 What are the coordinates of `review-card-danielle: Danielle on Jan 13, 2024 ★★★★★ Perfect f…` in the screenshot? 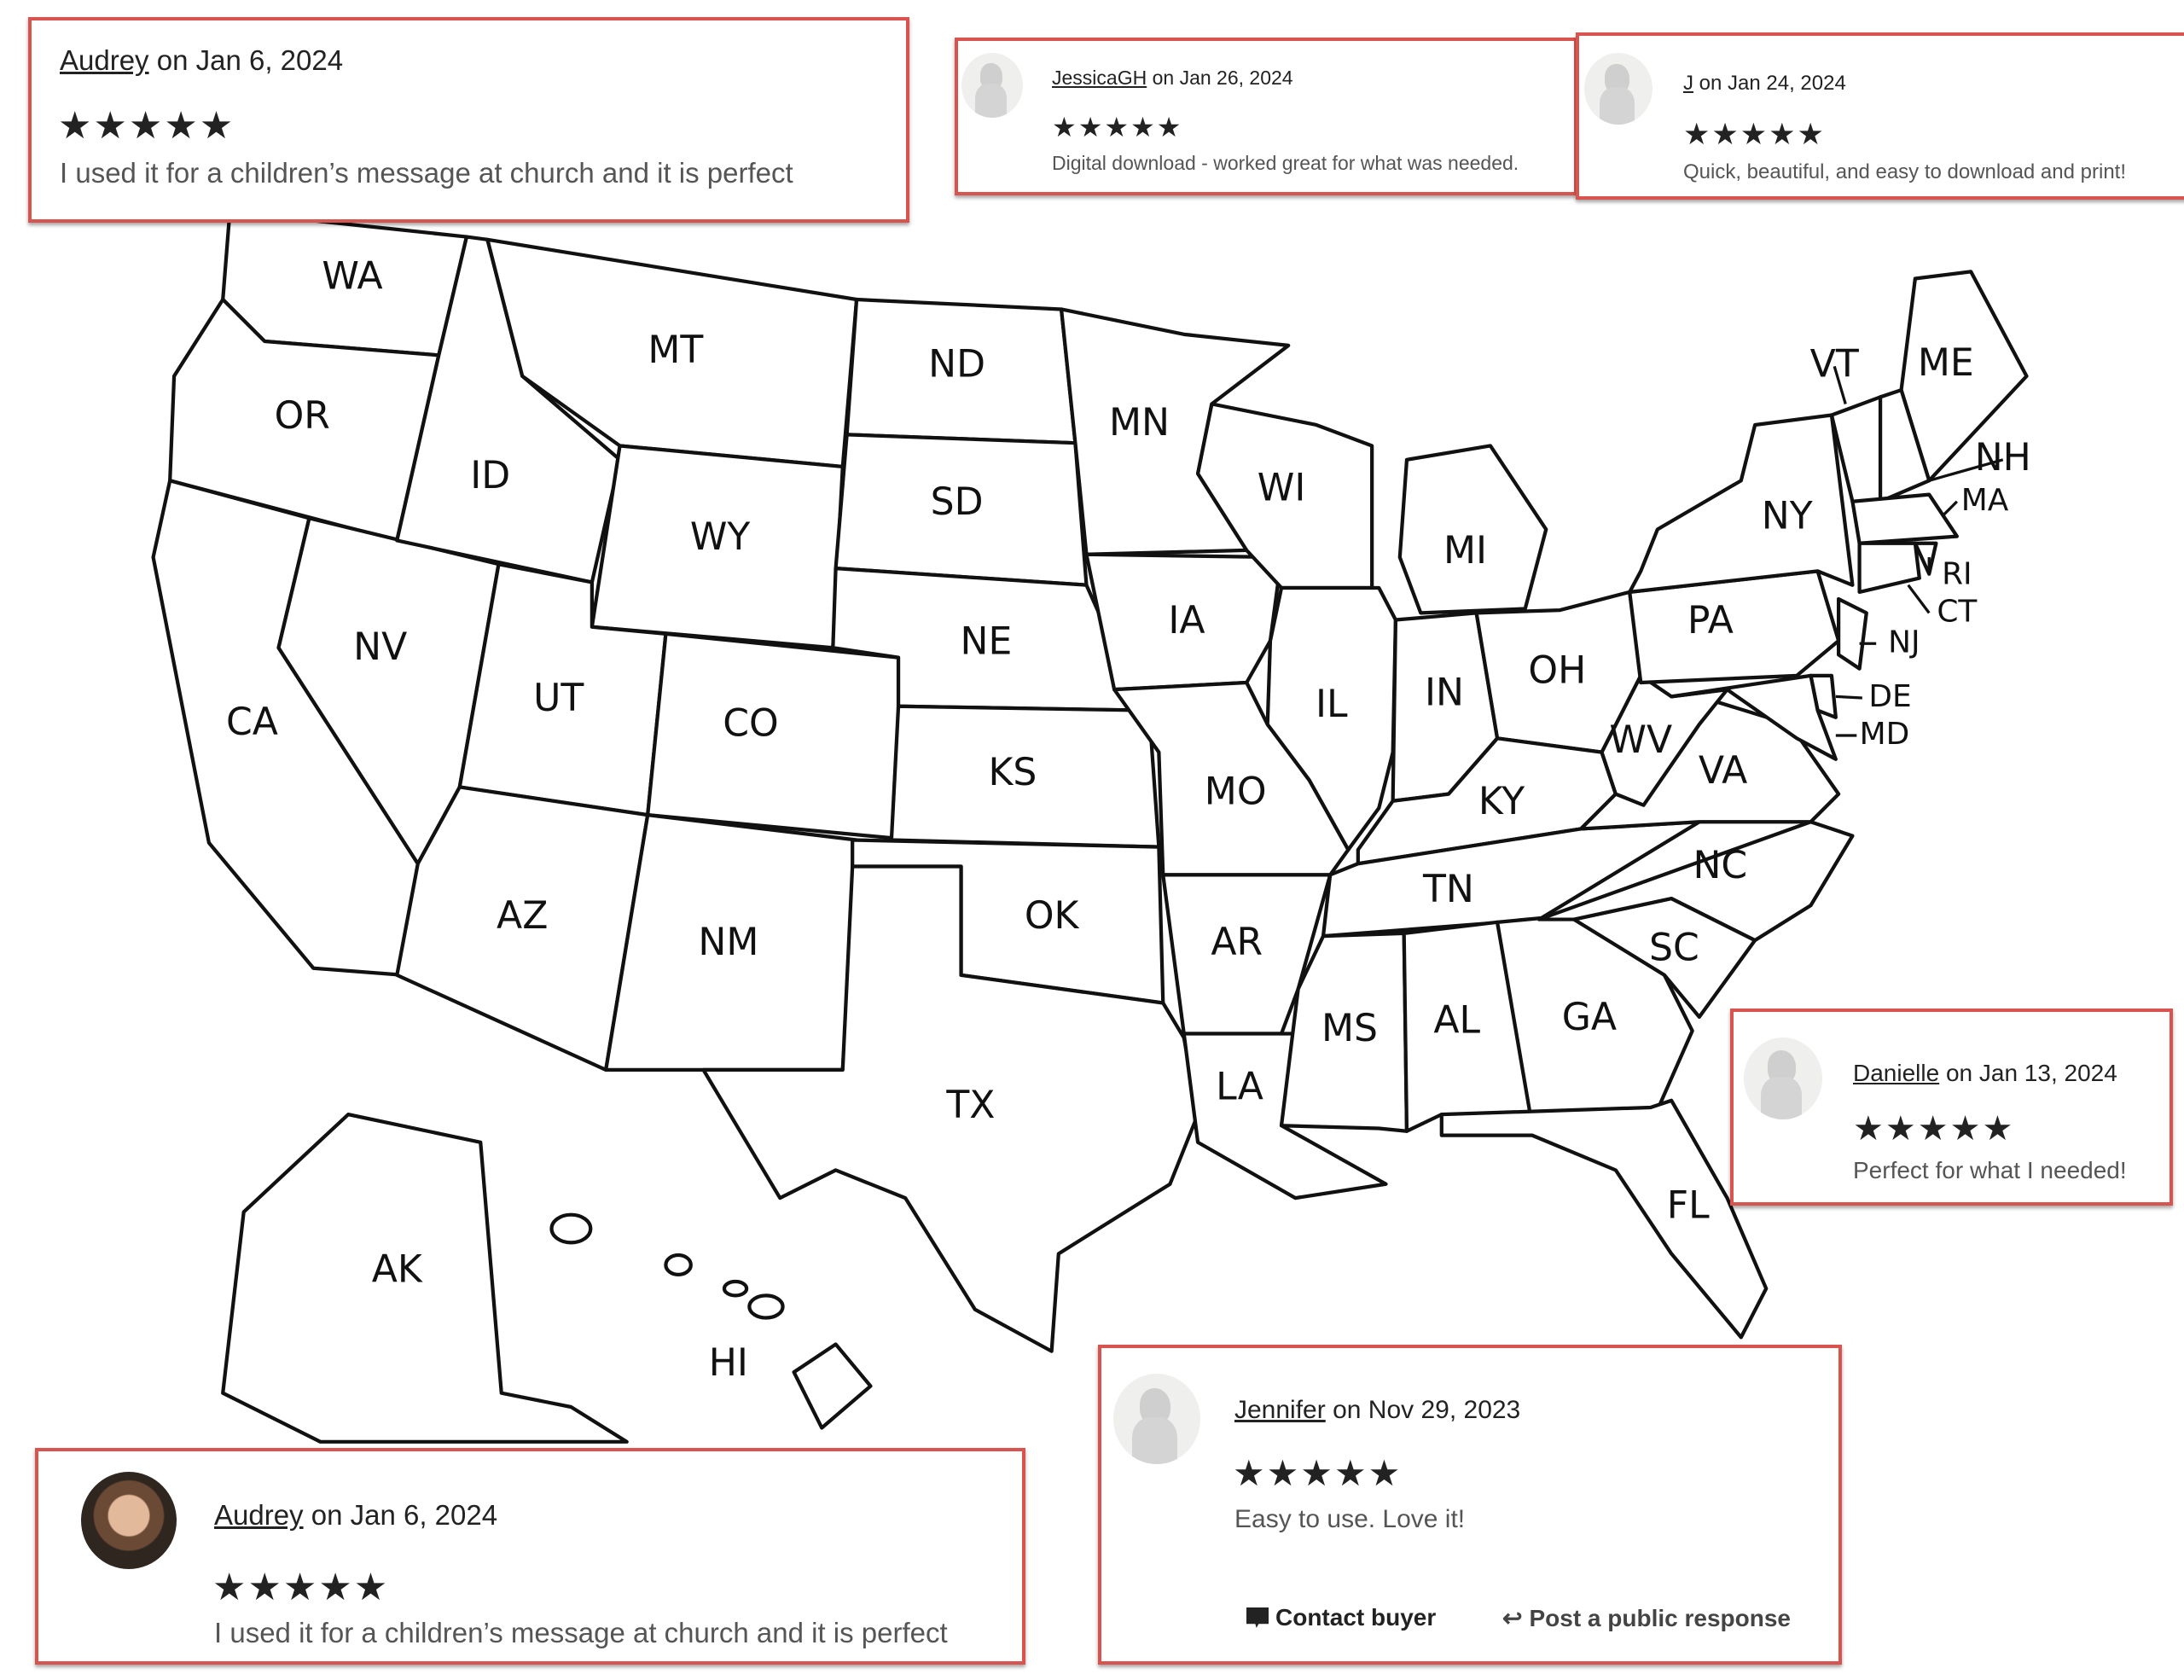 It's located at (1951, 1107).